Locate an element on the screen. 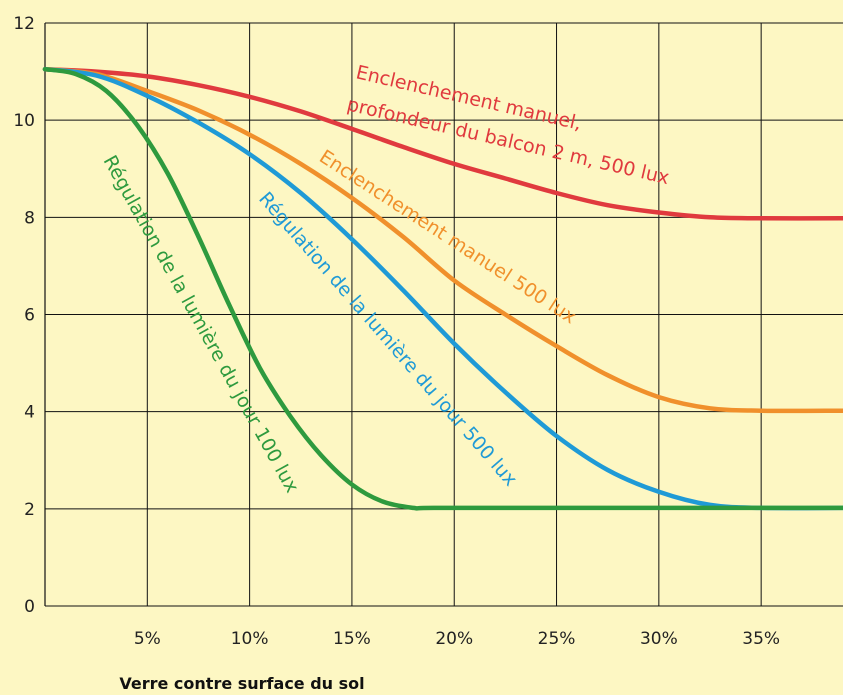 Image resolution: width=843 pixels, height=695 pixels. y-axis: 0 2 4 6 8 10 12 is located at coordinates (24, 315).